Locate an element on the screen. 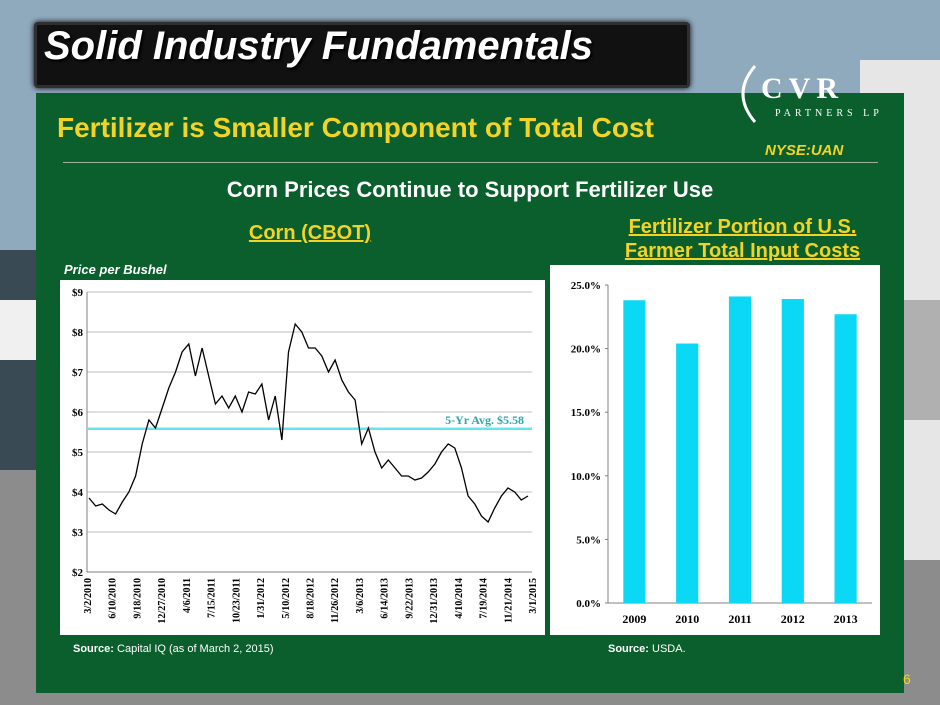  source-right-label: Source: is located at coordinates (628, 649).